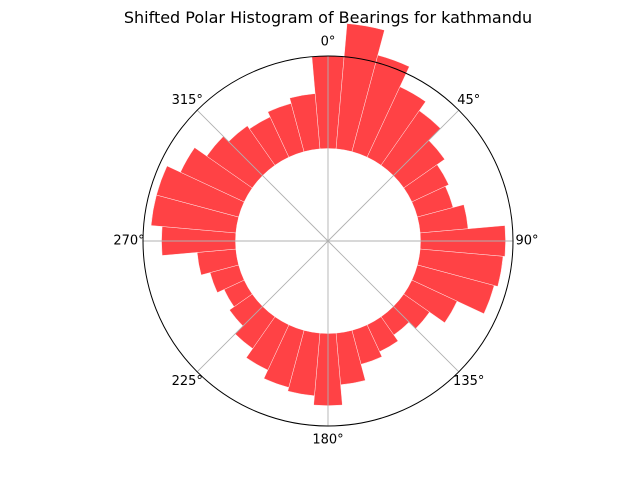  What do you see at coordinates (327, 440) in the screenshot?
I see `angle-tick-180: 180°` at bounding box center [327, 440].